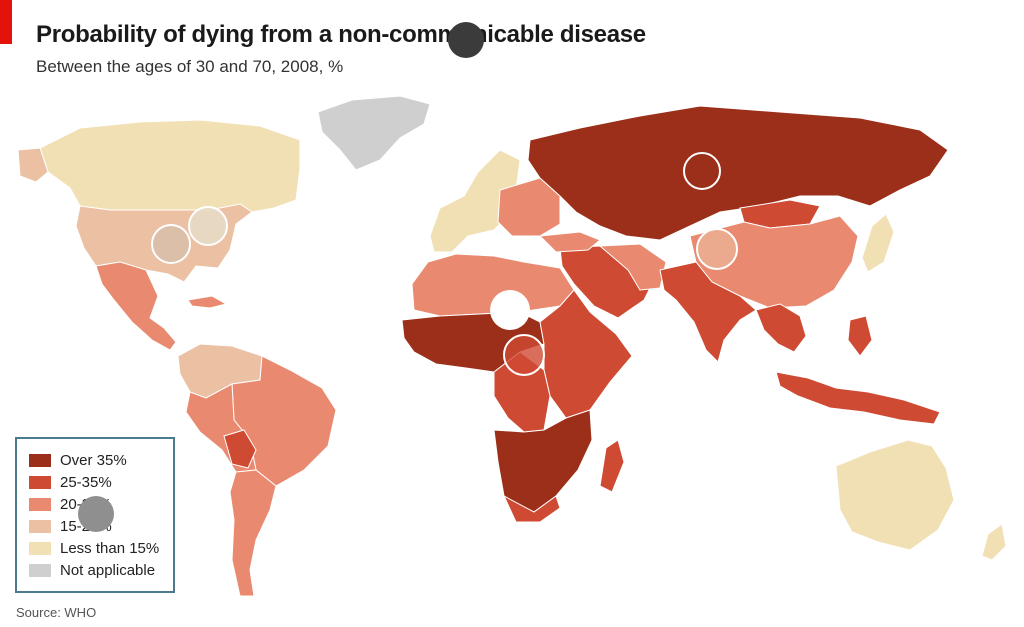 The image size is (1024, 627). I want to click on region-southeast-asia, so click(781, 328).